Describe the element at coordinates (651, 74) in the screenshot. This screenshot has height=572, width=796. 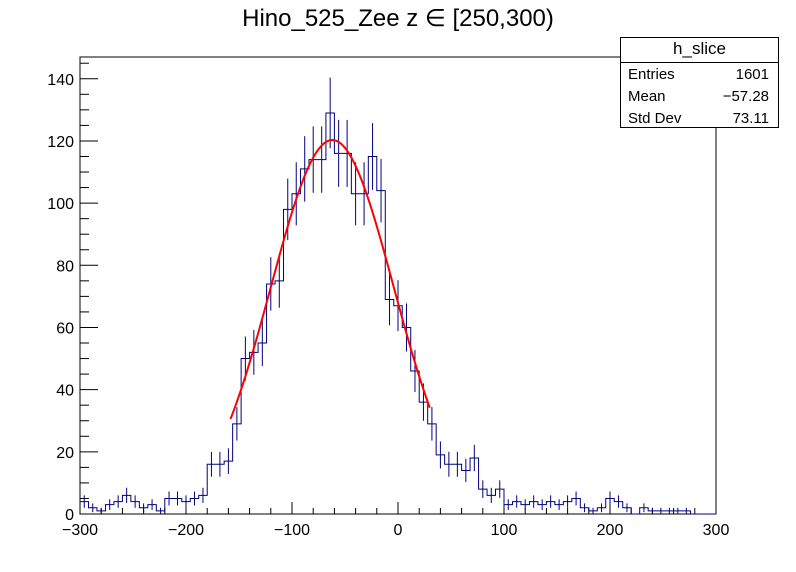
I see `stats-label: Entries` at that location.